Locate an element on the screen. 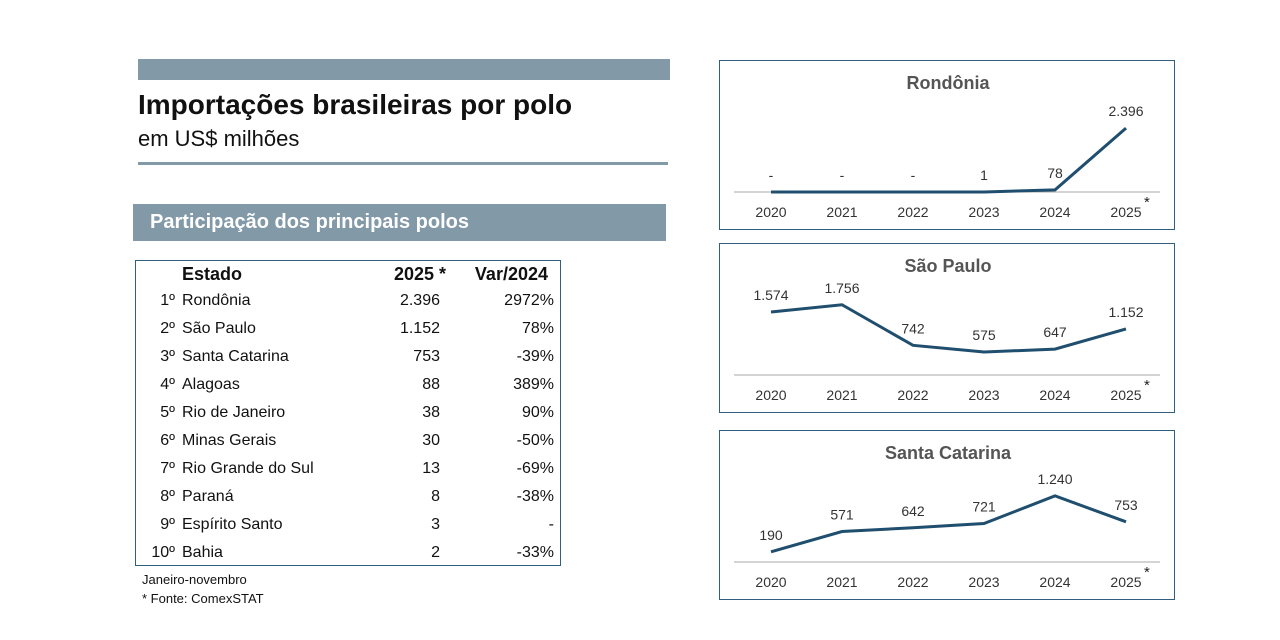  cell-rank: 2º is located at coordinates (167, 328).